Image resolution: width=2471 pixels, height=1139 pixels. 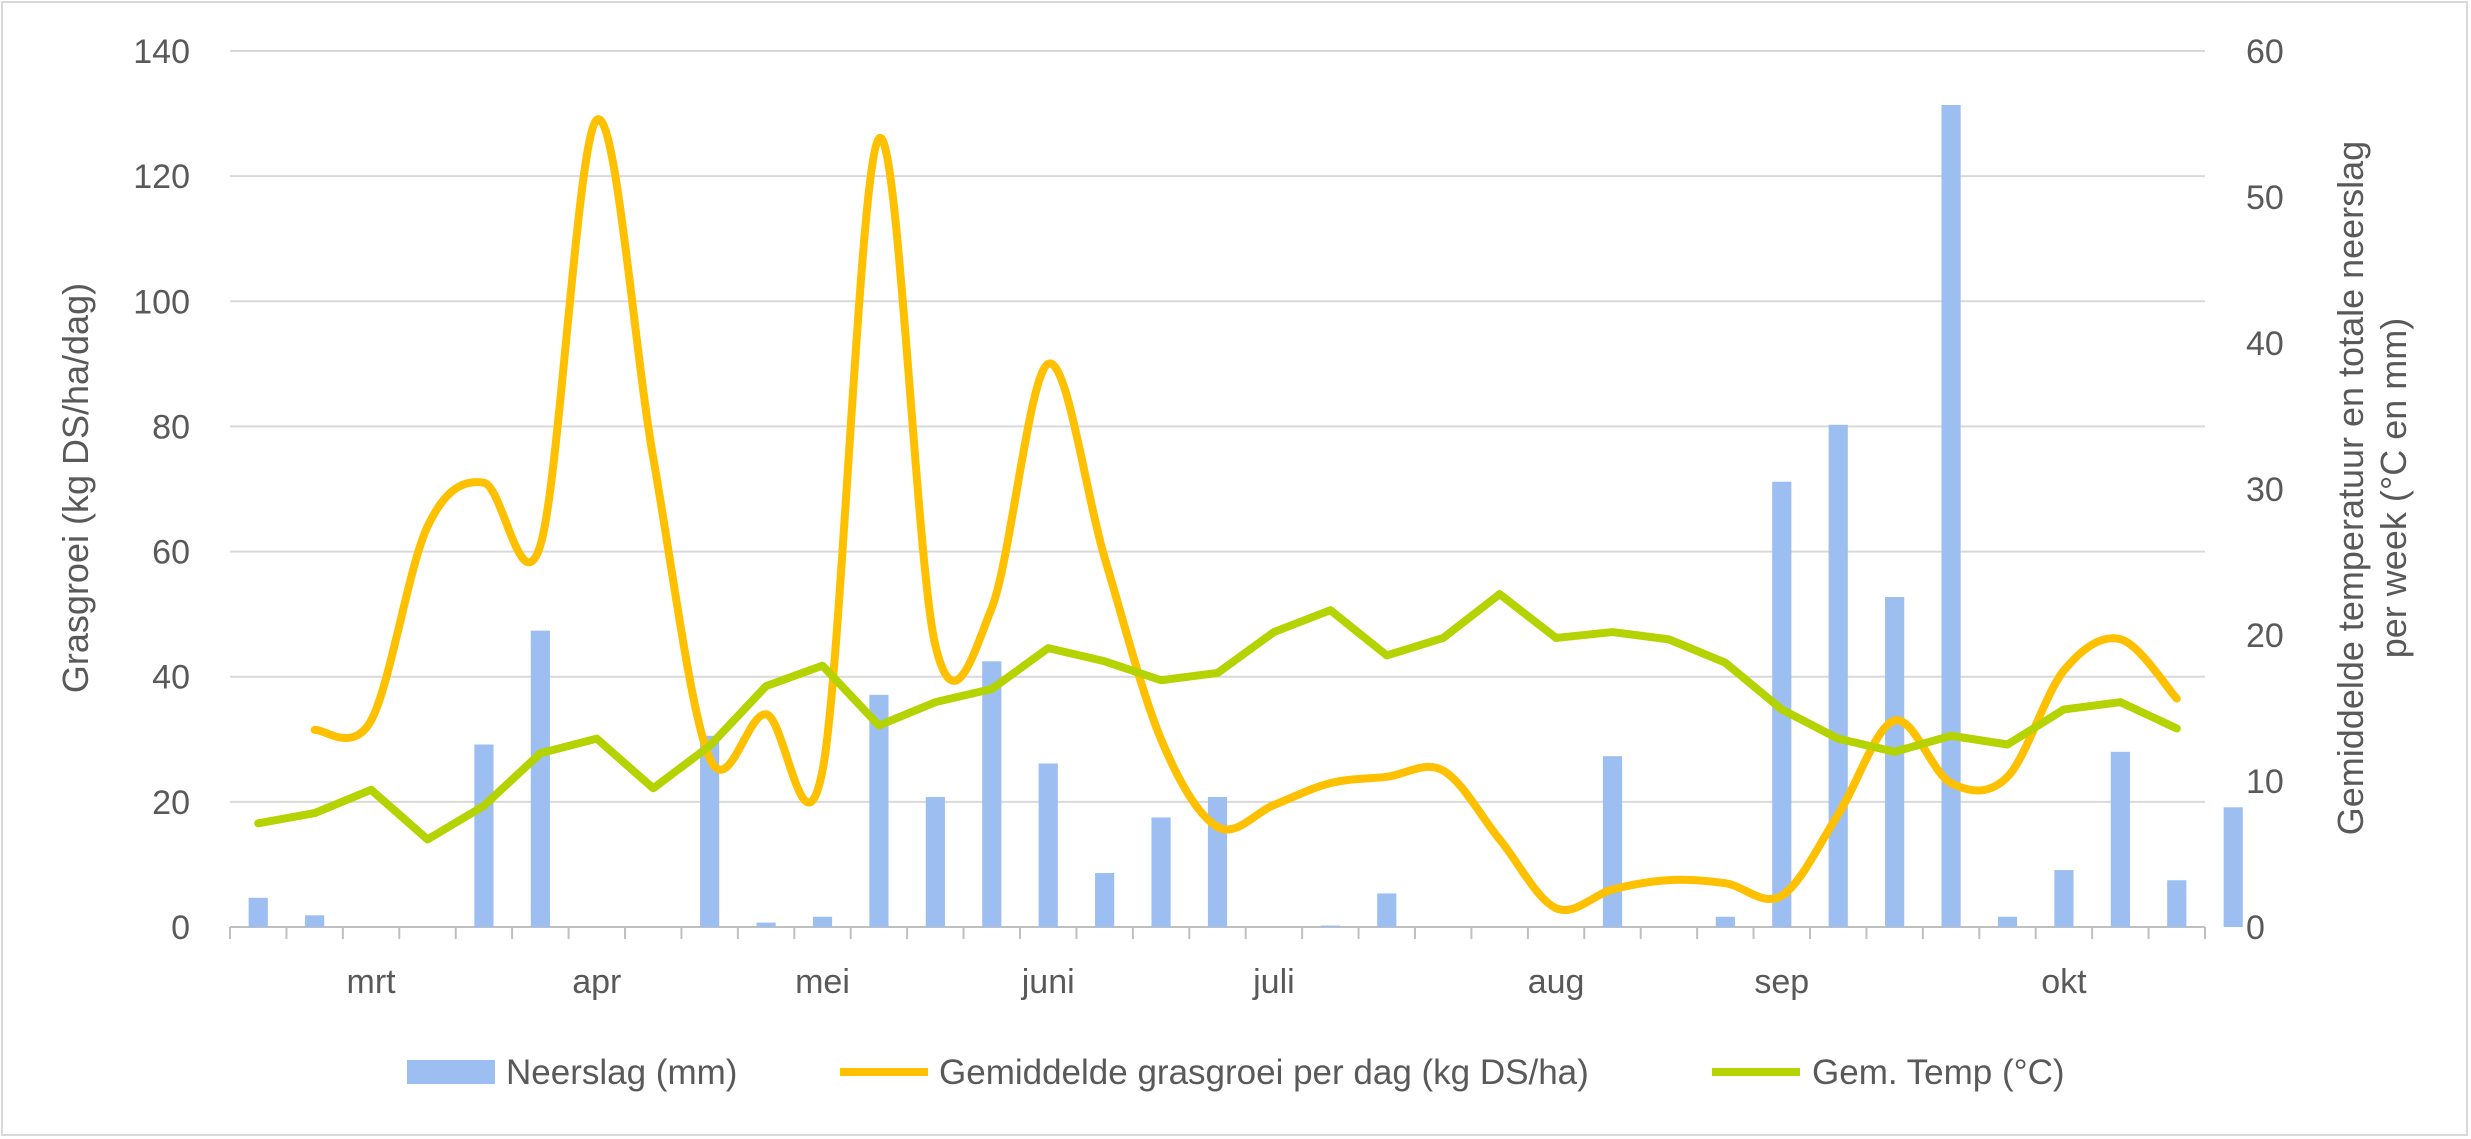 What do you see at coordinates (2265, 52) in the screenshot?
I see `right-tick-label-60: 60` at bounding box center [2265, 52].